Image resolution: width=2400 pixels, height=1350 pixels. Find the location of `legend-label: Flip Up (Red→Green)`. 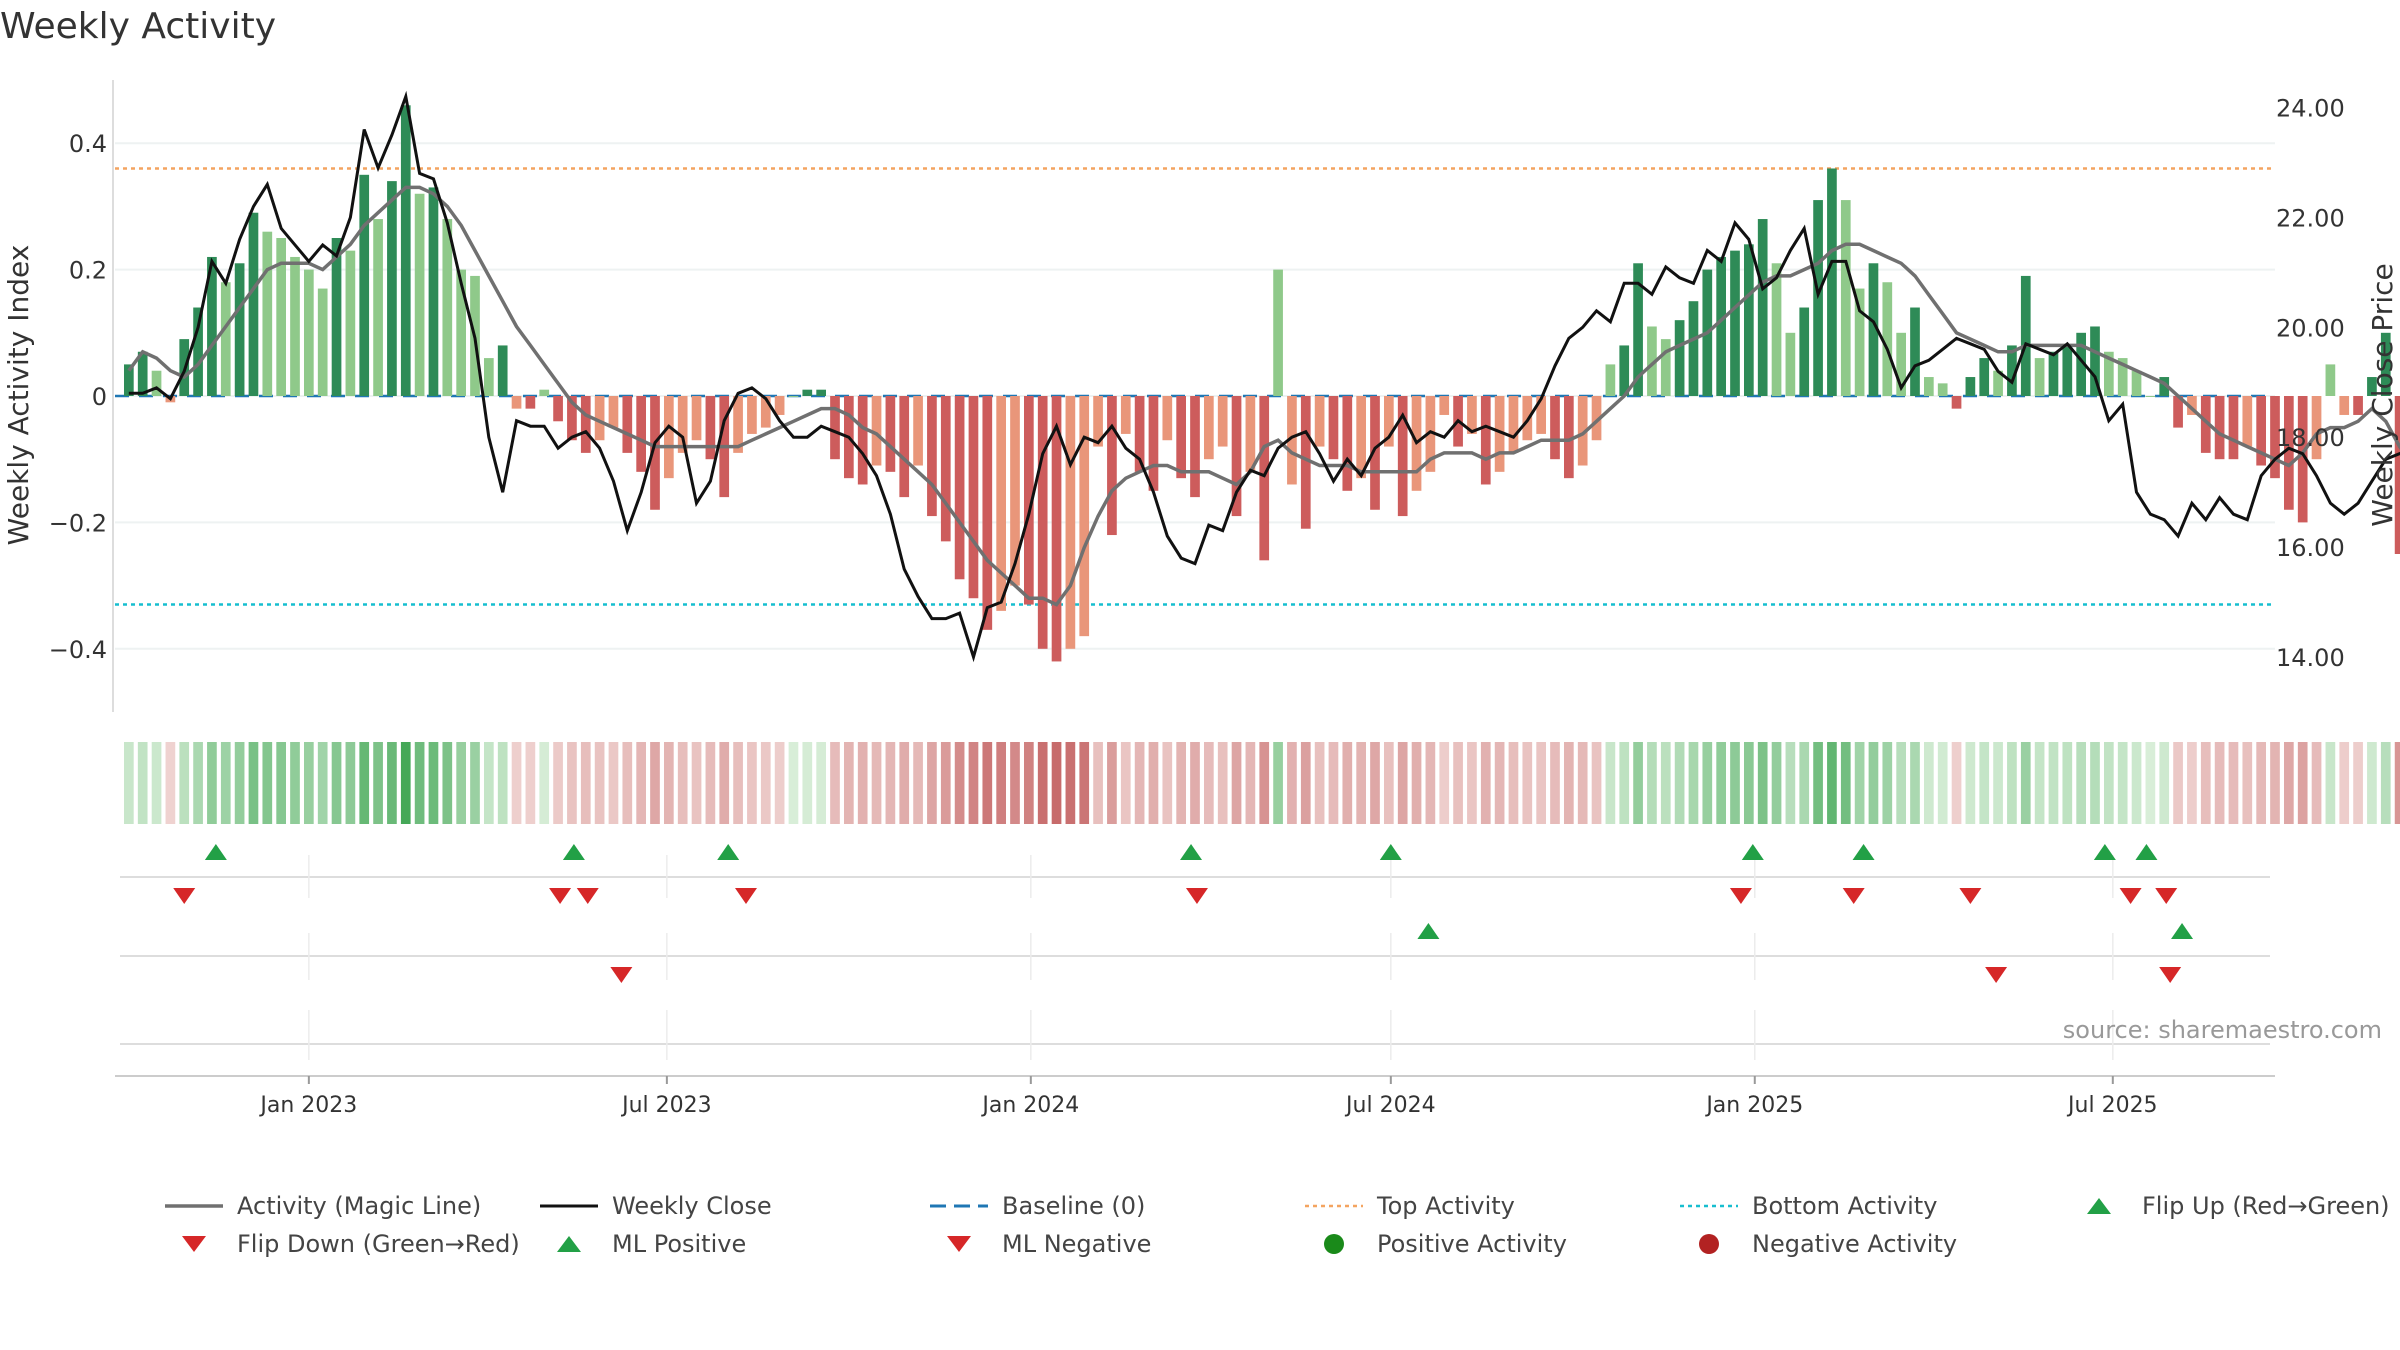

legend-label: Flip Up (Red→Green) is located at coordinates (2266, 1206).